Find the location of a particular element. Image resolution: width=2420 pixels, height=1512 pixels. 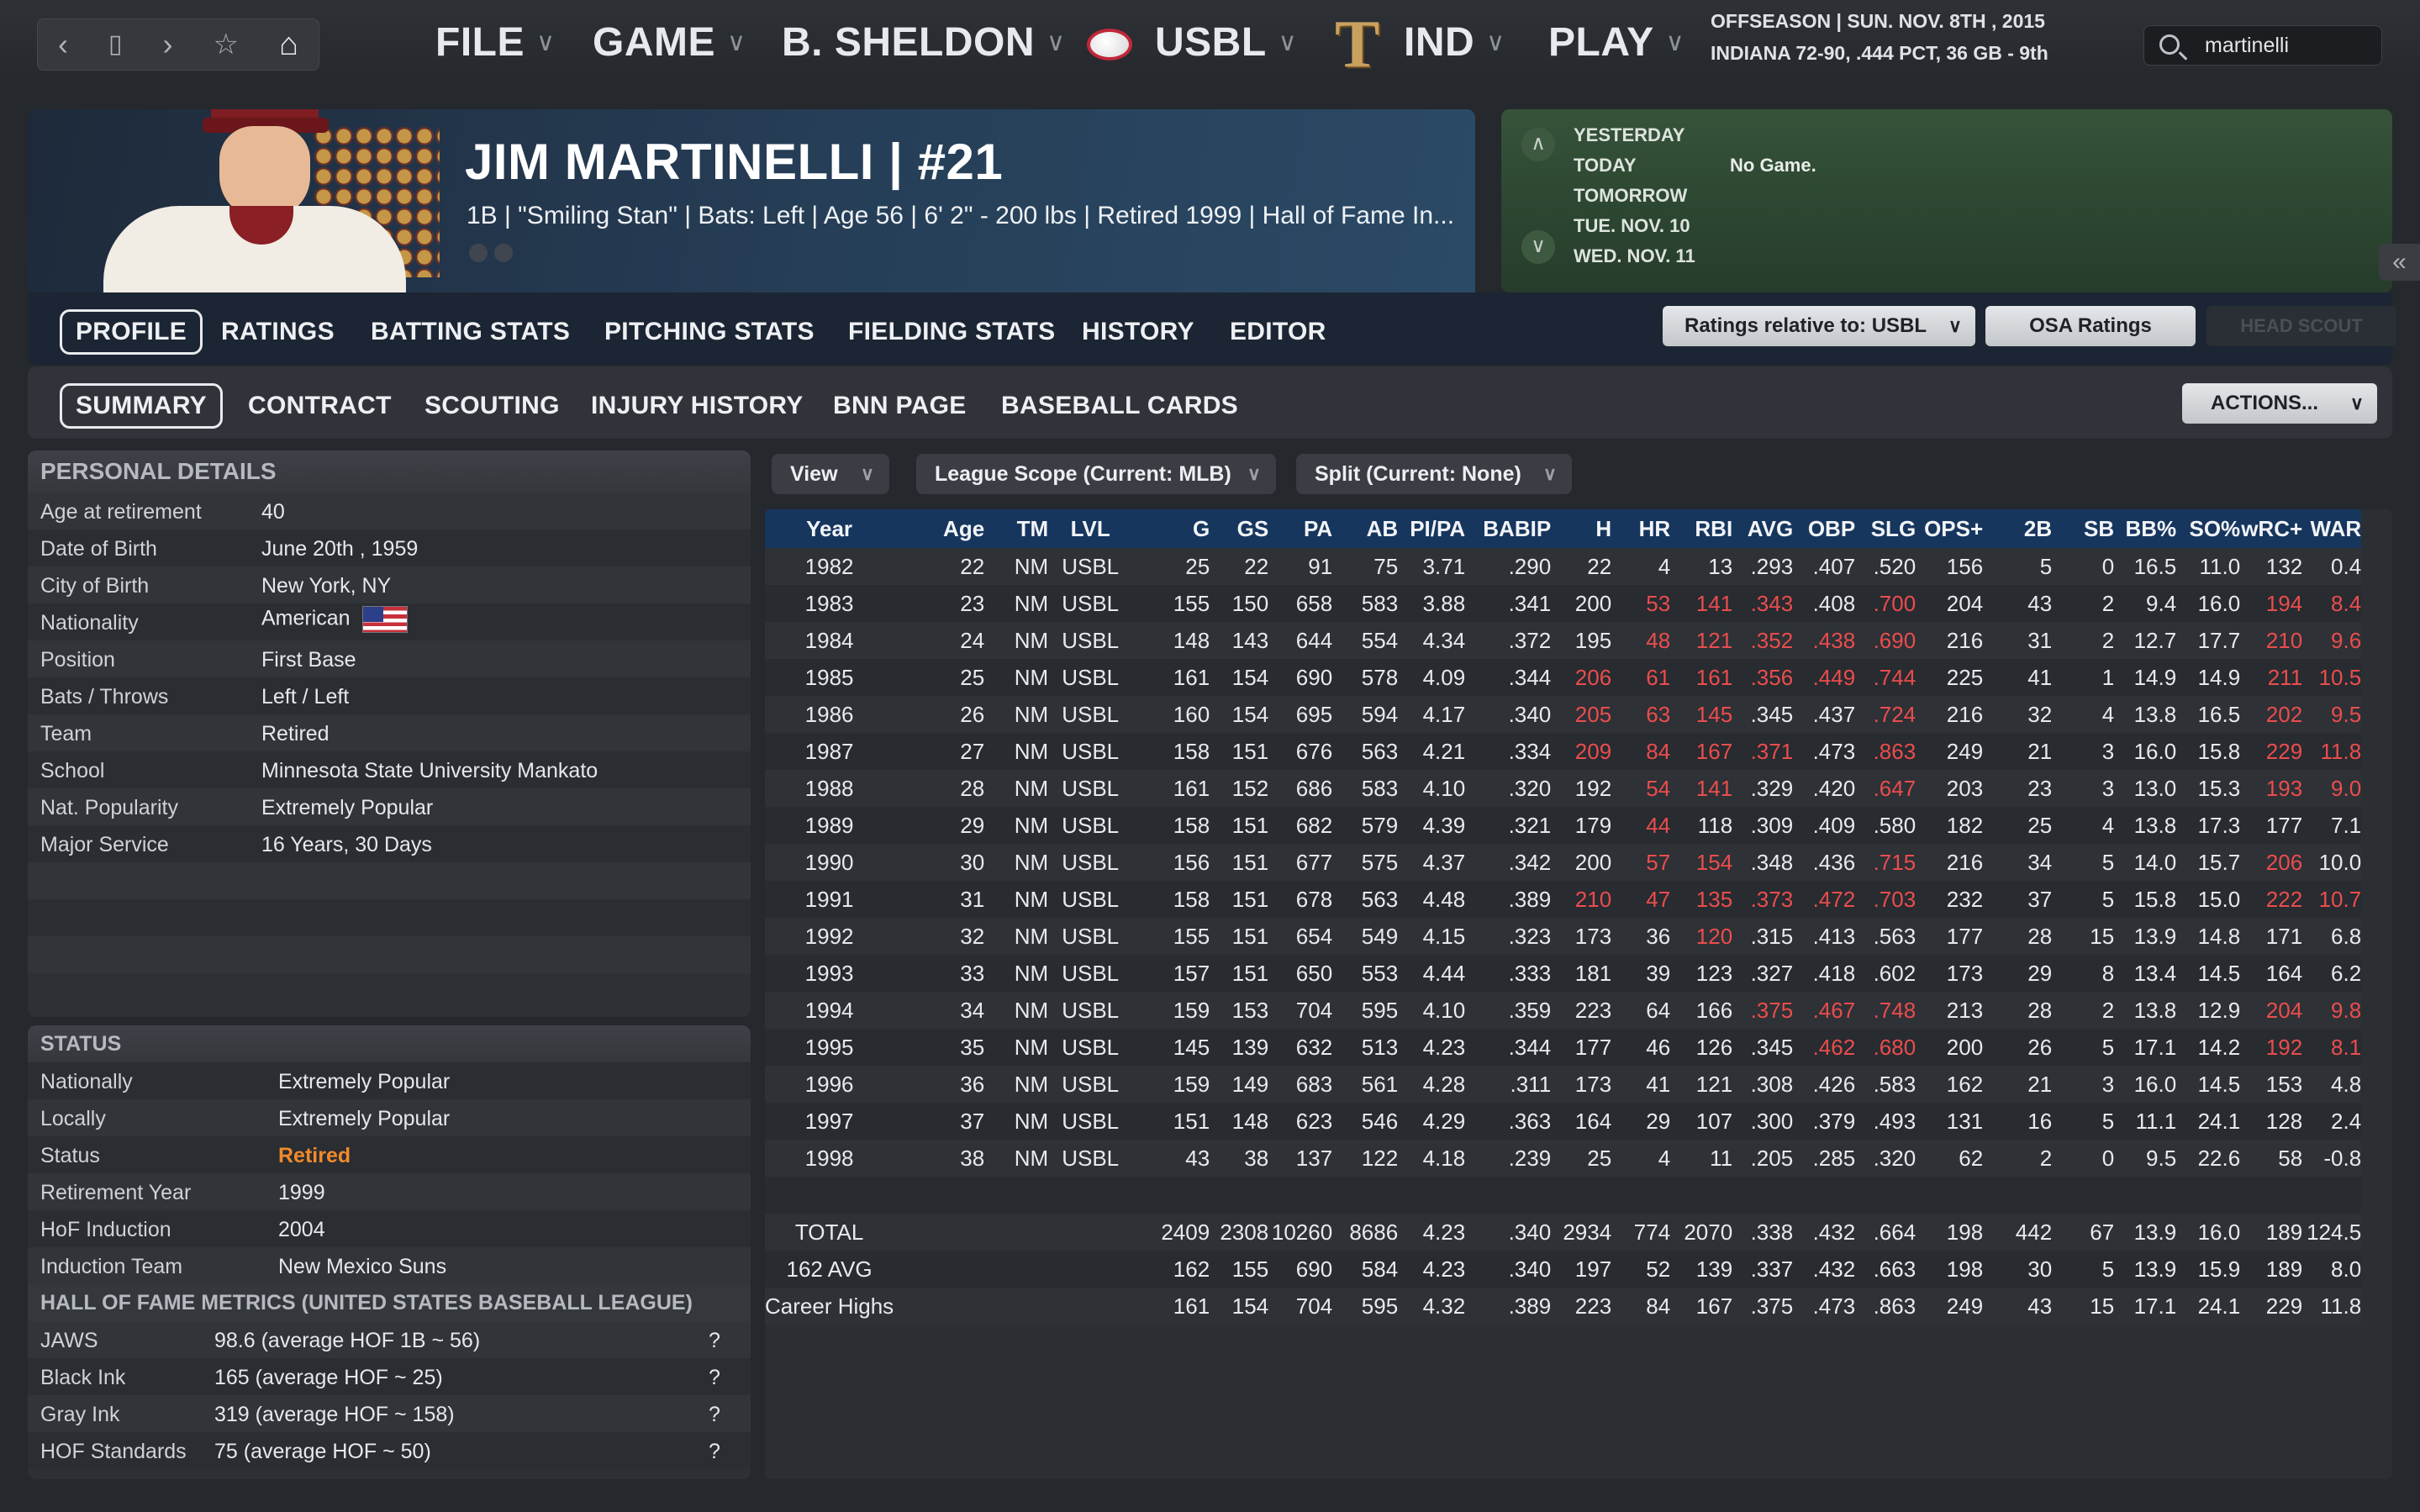

detail-row: Bats / Throws Left / Left is located at coordinates (389, 695).